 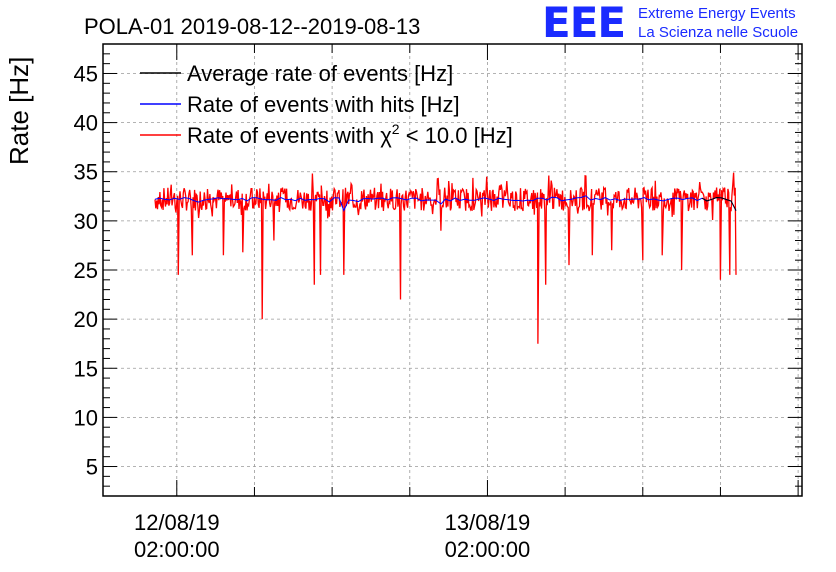 I want to click on legend-label-text: Average rate of events [Hz], so click(x=320, y=73).